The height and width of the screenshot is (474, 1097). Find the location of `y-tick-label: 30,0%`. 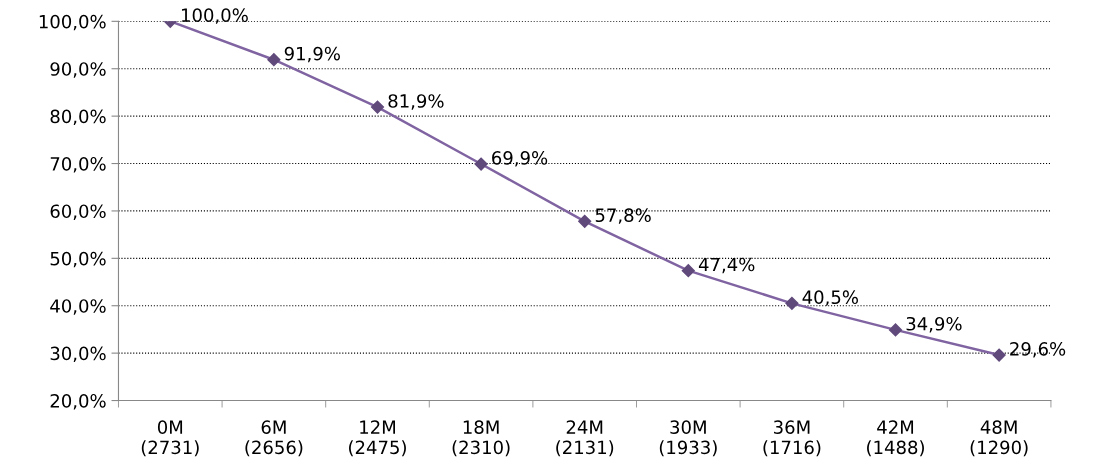

y-tick-label: 30,0% is located at coordinates (78, 354).